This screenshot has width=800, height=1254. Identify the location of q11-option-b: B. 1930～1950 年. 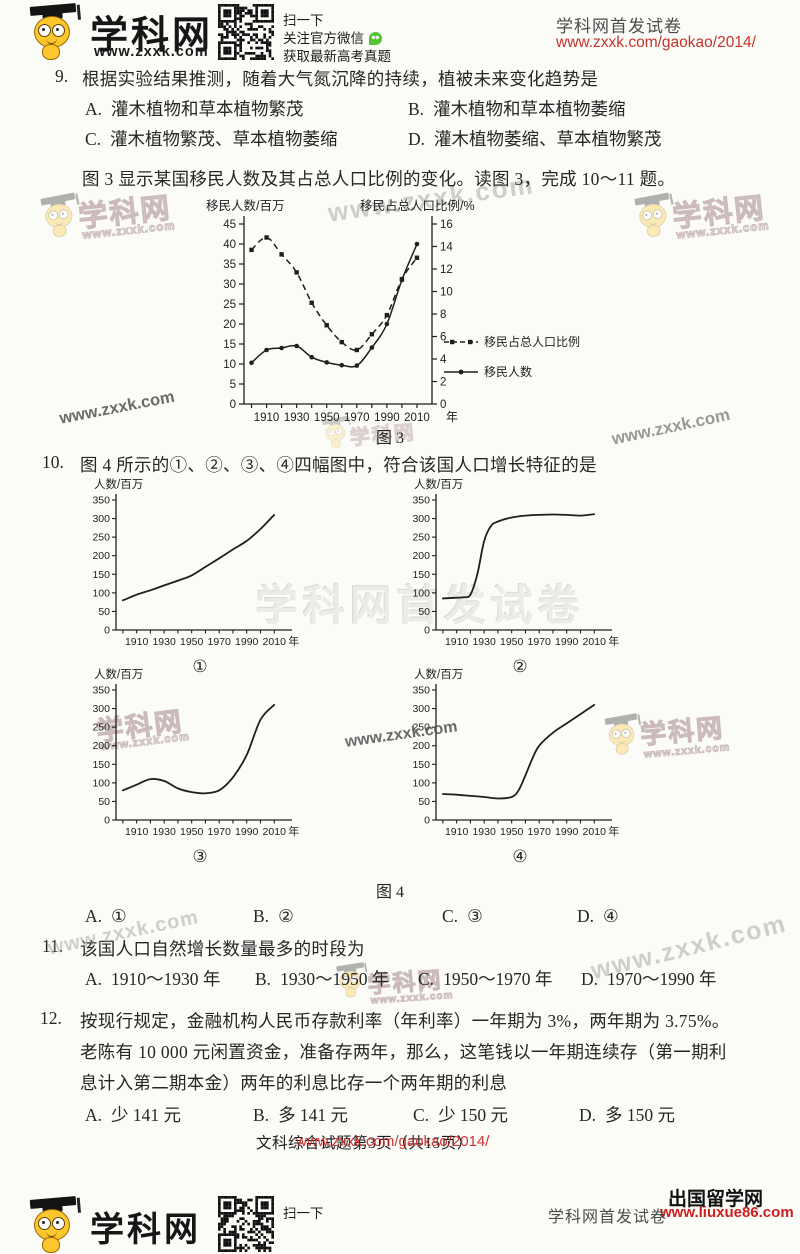
(322, 978).